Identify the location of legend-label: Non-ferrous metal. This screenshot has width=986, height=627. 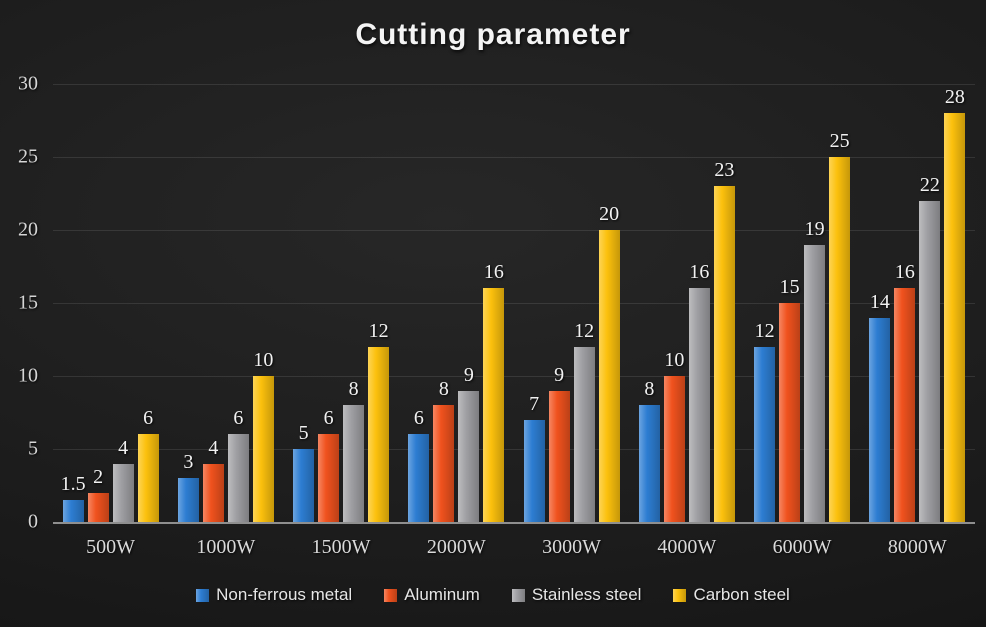
(284, 594).